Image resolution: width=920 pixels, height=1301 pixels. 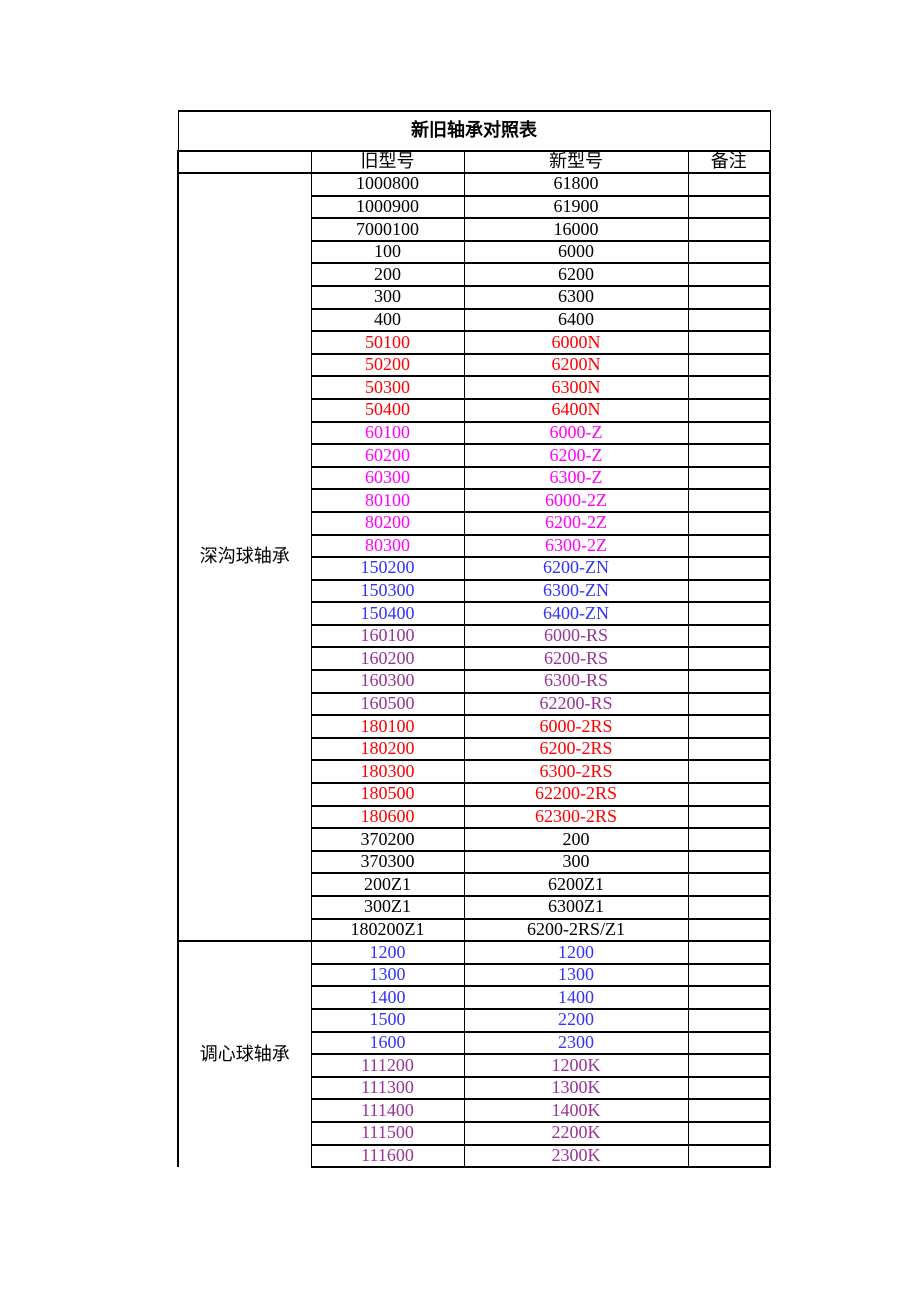 What do you see at coordinates (387, 1110) in the screenshot?
I see `old-model-cell: 111400` at bounding box center [387, 1110].